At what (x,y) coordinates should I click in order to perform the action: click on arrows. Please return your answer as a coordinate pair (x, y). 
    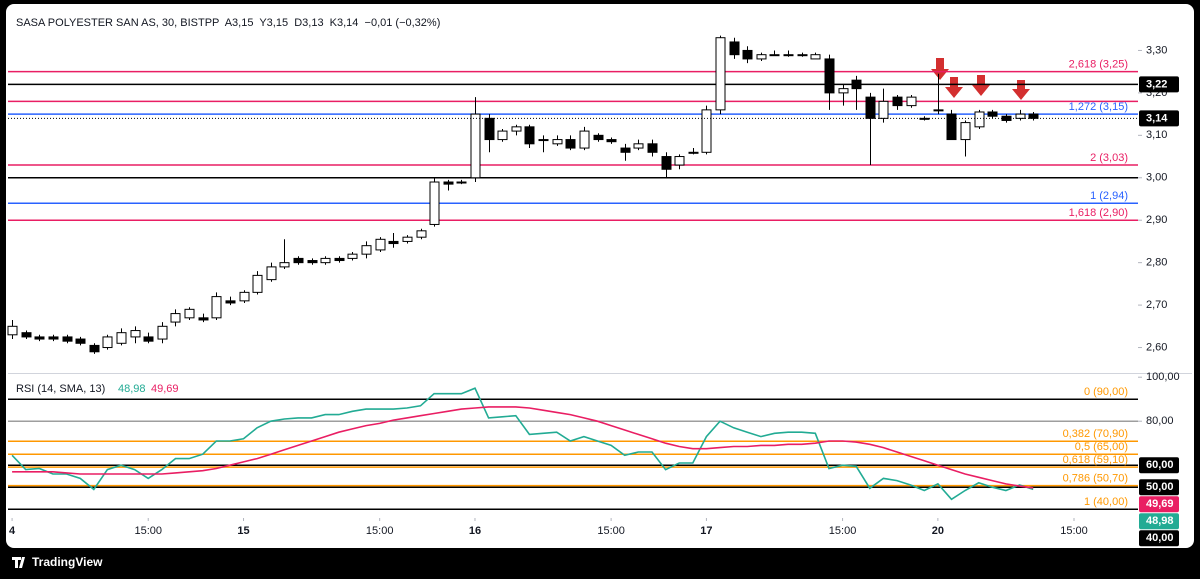
    Looking at the image, I should click on (980, 79).